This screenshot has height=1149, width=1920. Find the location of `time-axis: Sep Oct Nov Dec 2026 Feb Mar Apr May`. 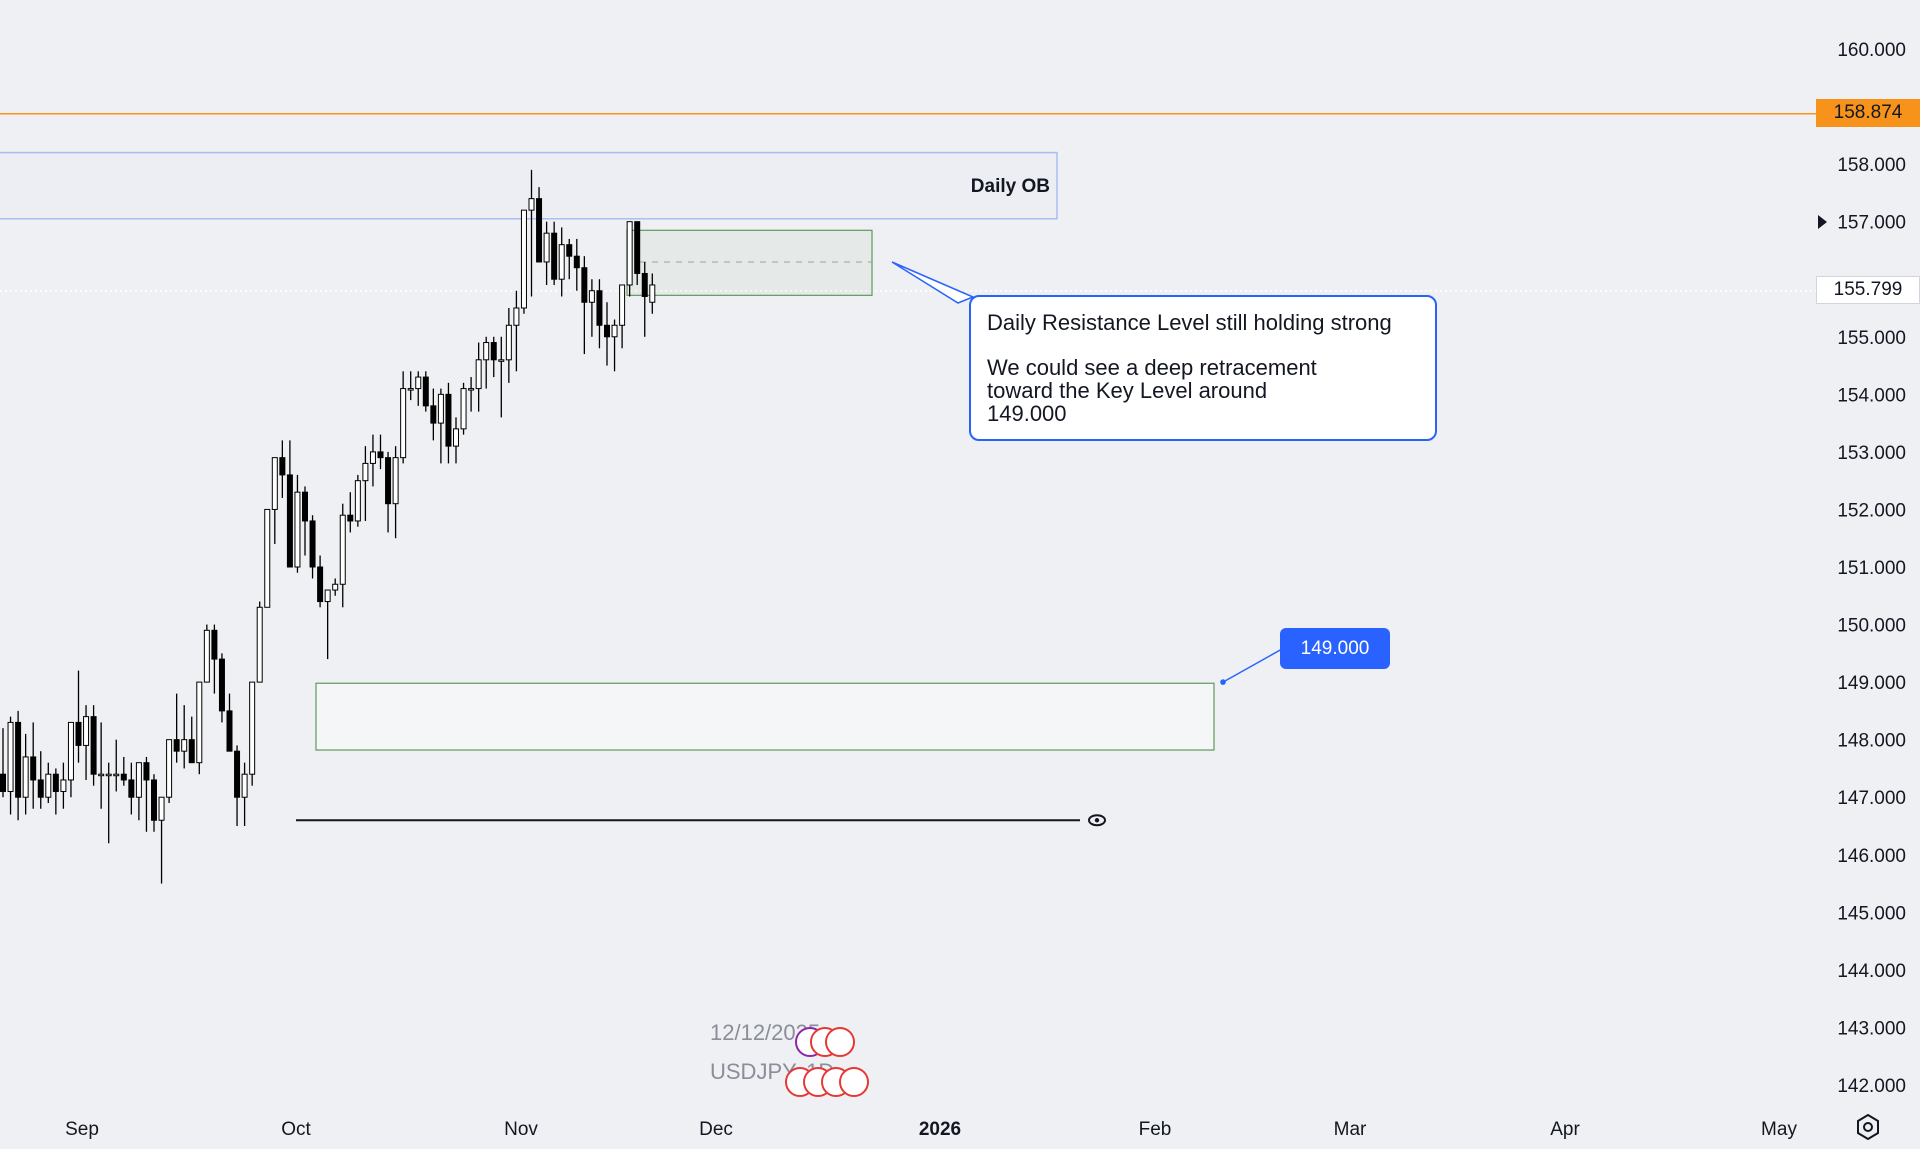

time-axis: Sep Oct Nov Dec 2026 Feb Mar Apr May is located at coordinates (931, 1129).